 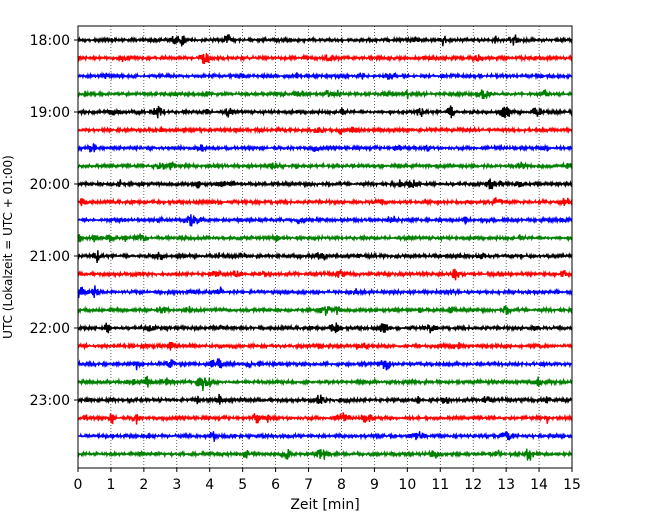 What do you see at coordinates (325, 130) in the screenshot?
I see `trace-1915` at bounding box center [325, 130].